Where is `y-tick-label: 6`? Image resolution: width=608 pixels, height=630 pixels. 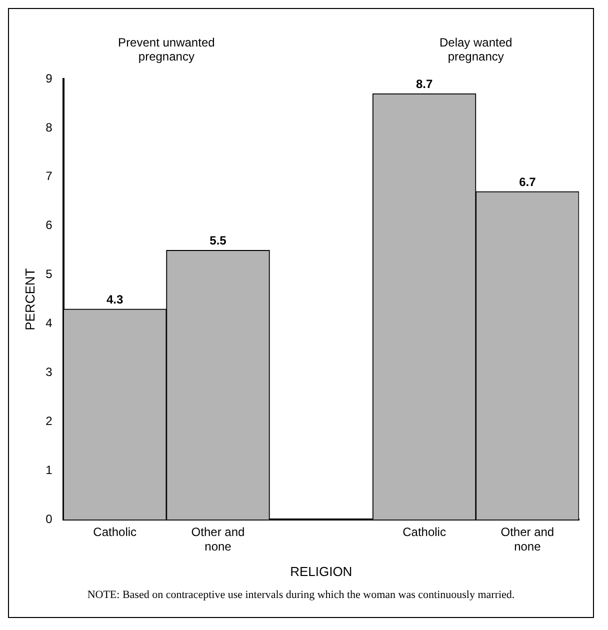 y-tick-label: 6 is located at coordinates (49, 225).